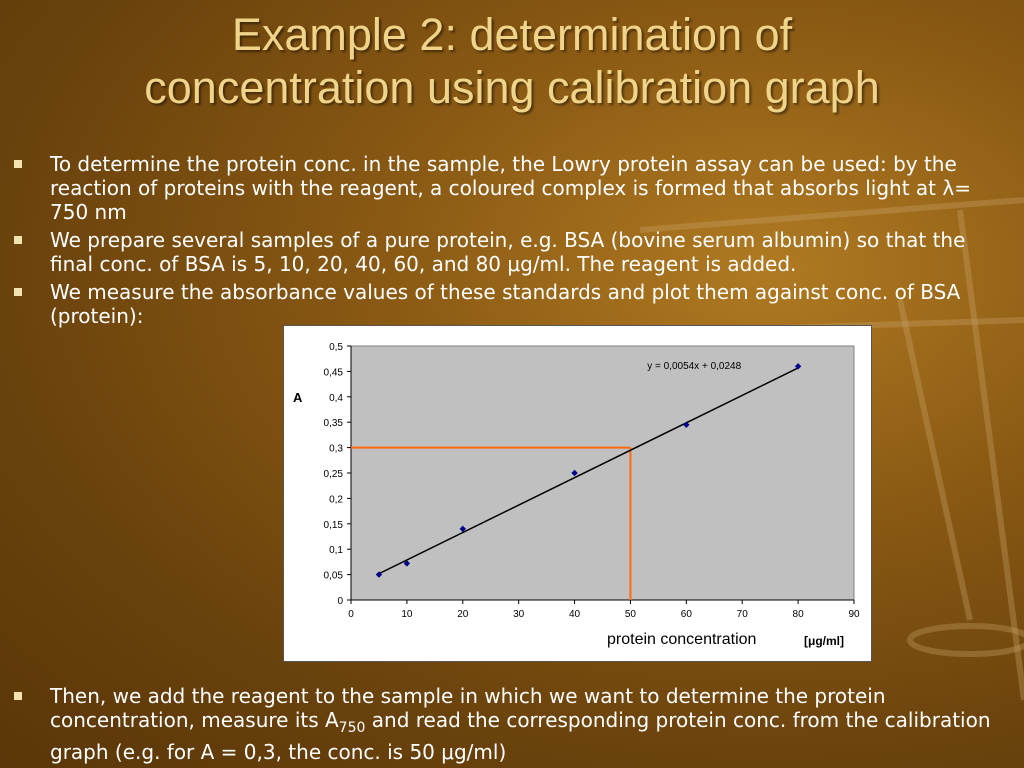 This screenshot has width=1024, height=768. Describe the element at coordinates (463, 614) in the screenshot. I see `x-tick-label: 20` at that location.